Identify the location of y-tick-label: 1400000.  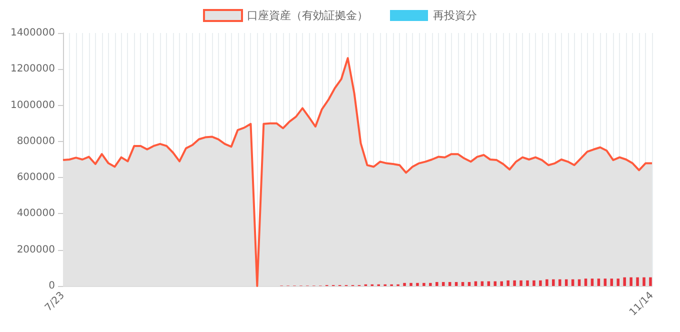
(32, 33).